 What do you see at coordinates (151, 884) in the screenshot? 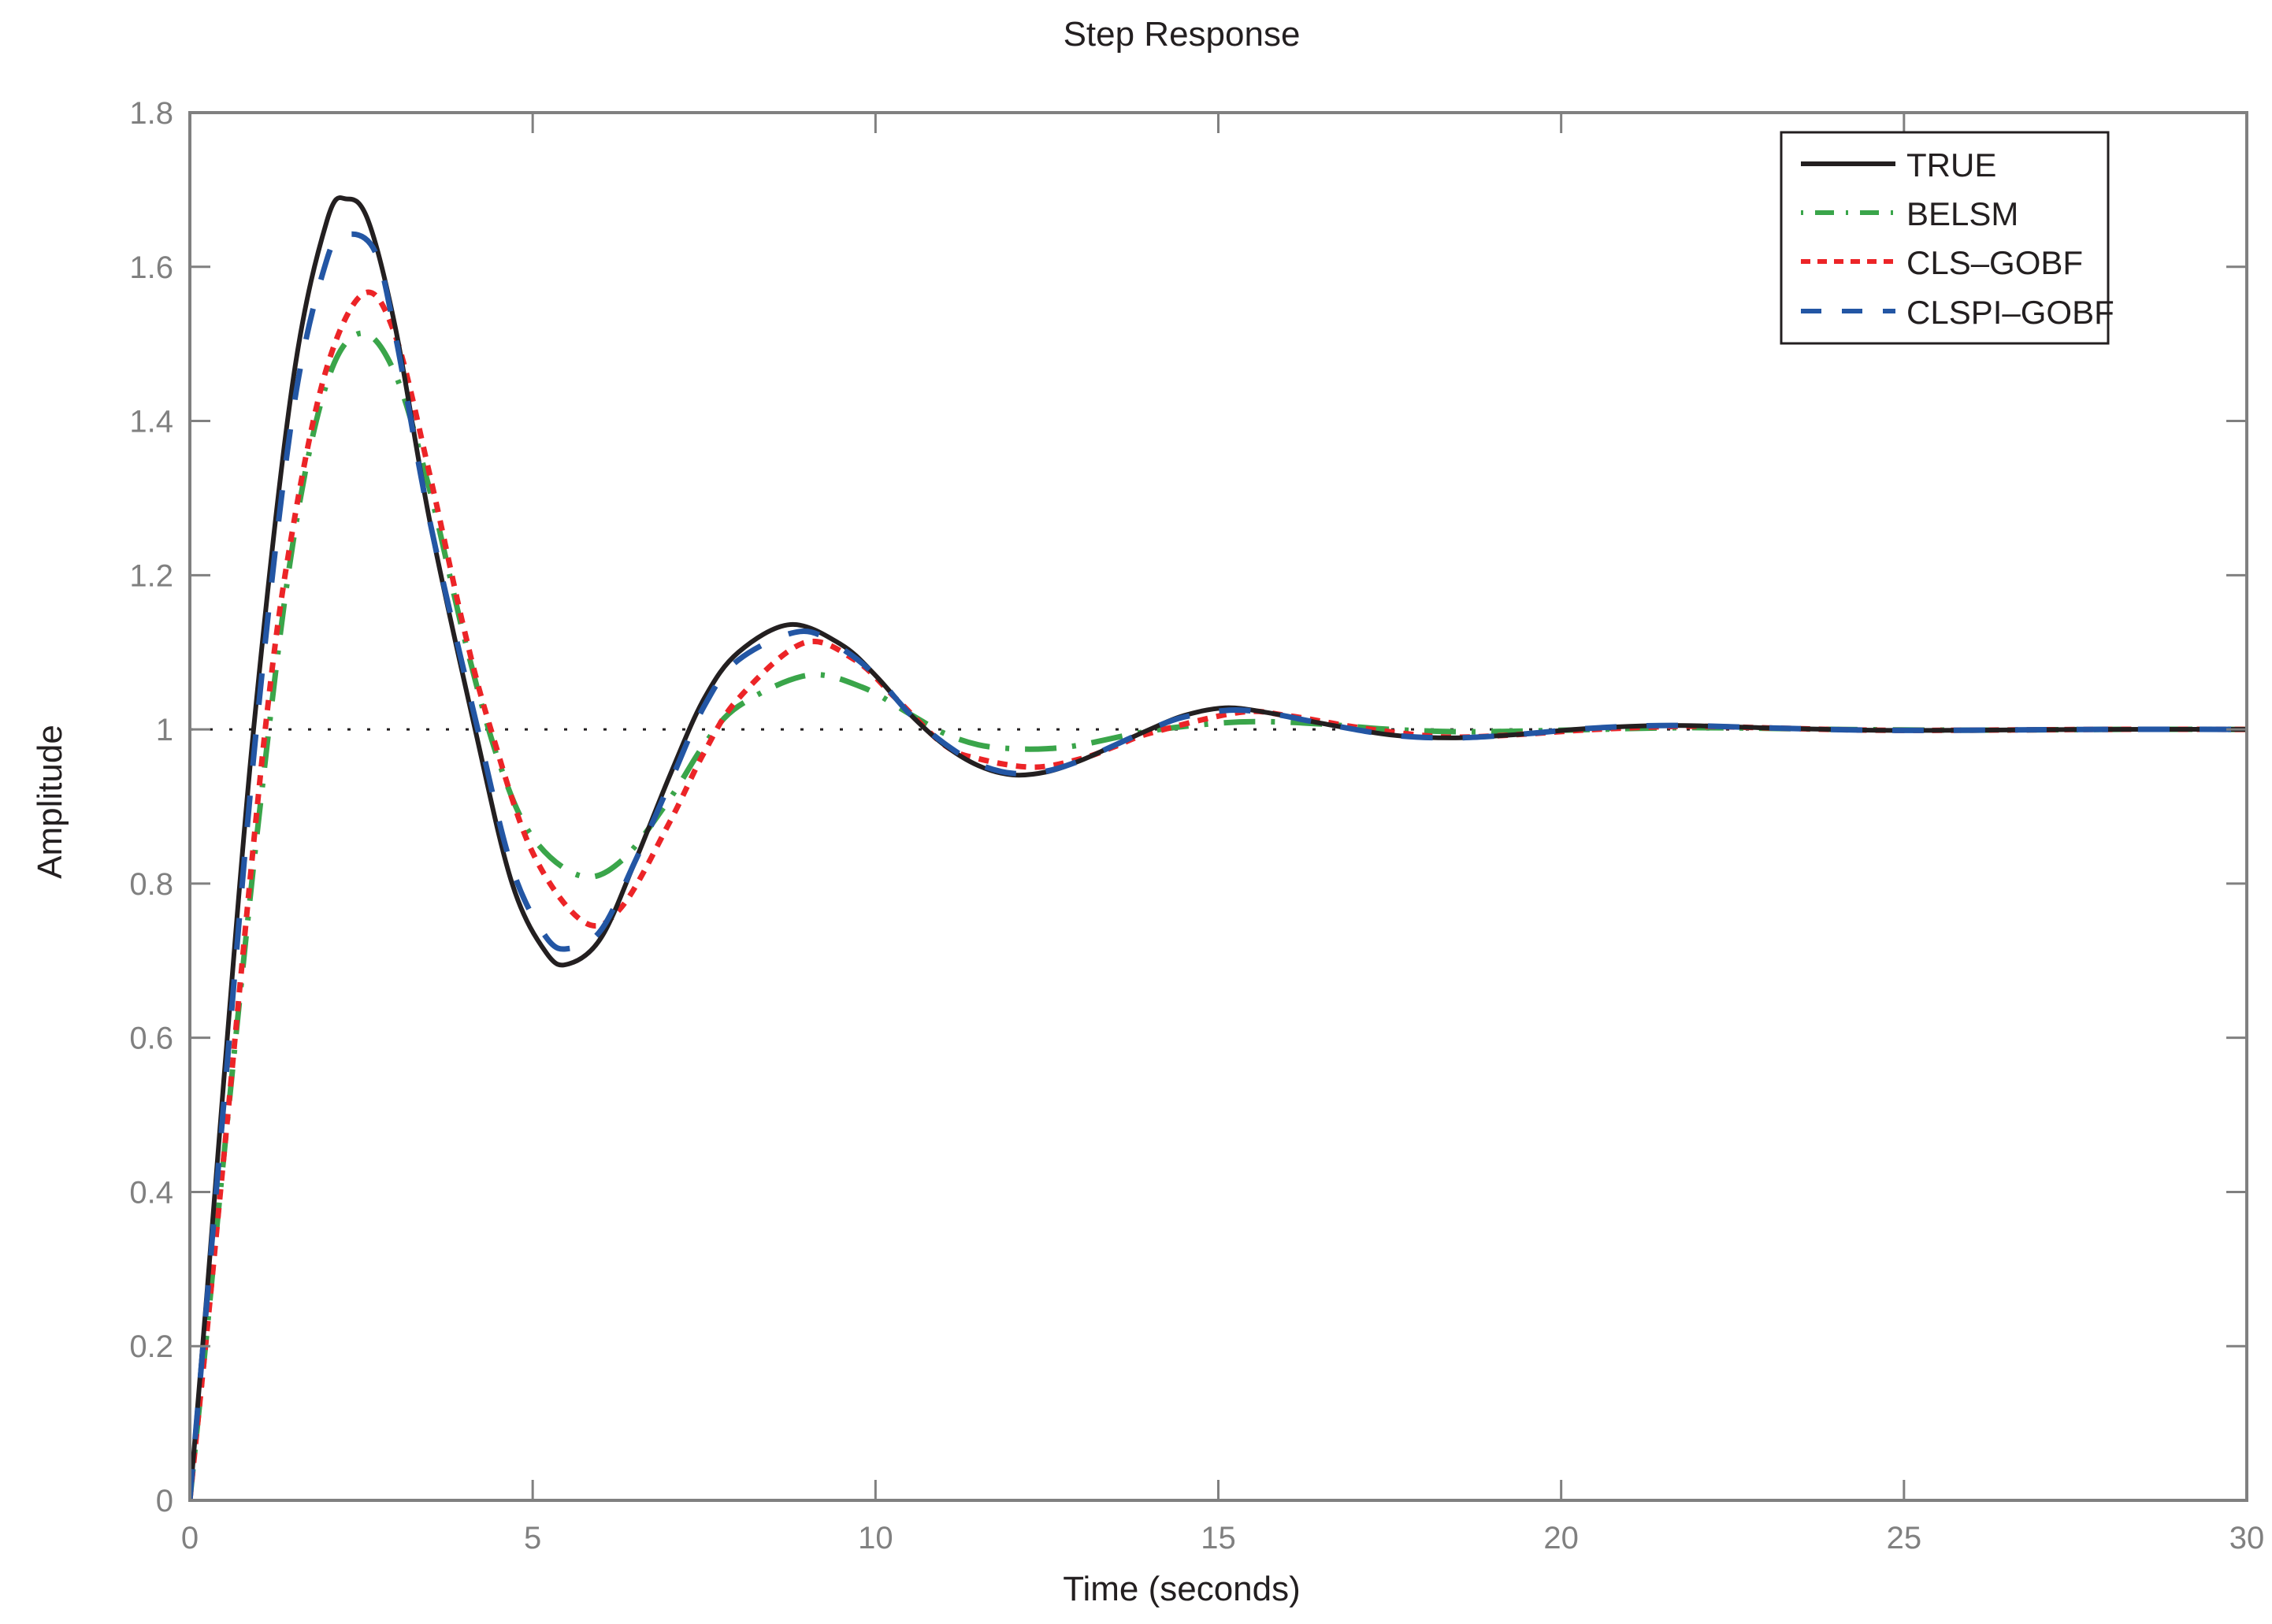
I see `y-tick-label: 0.8` at bounding box center [151, 884].